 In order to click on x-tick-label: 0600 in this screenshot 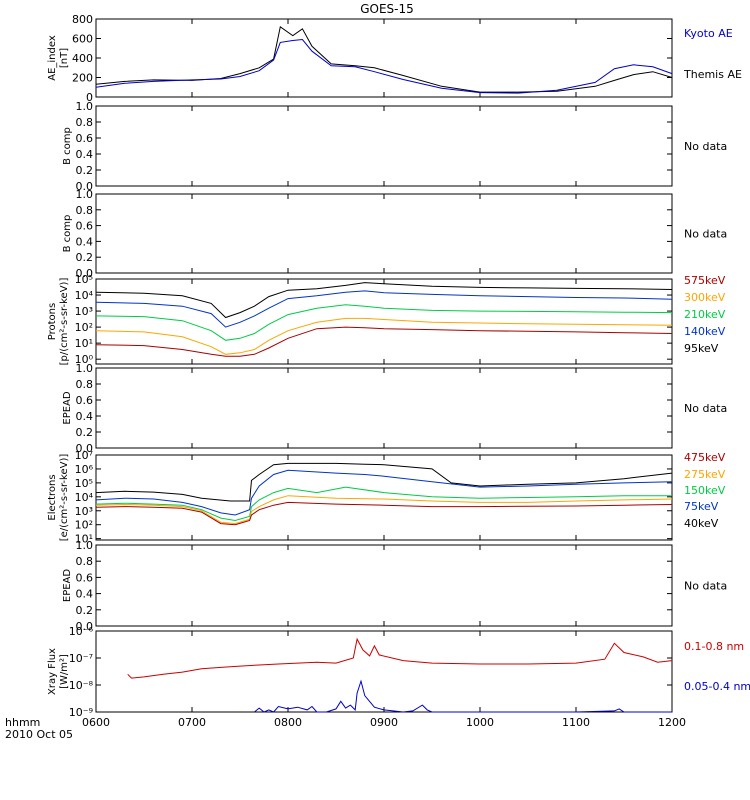, I will do `click(96, 722)`.